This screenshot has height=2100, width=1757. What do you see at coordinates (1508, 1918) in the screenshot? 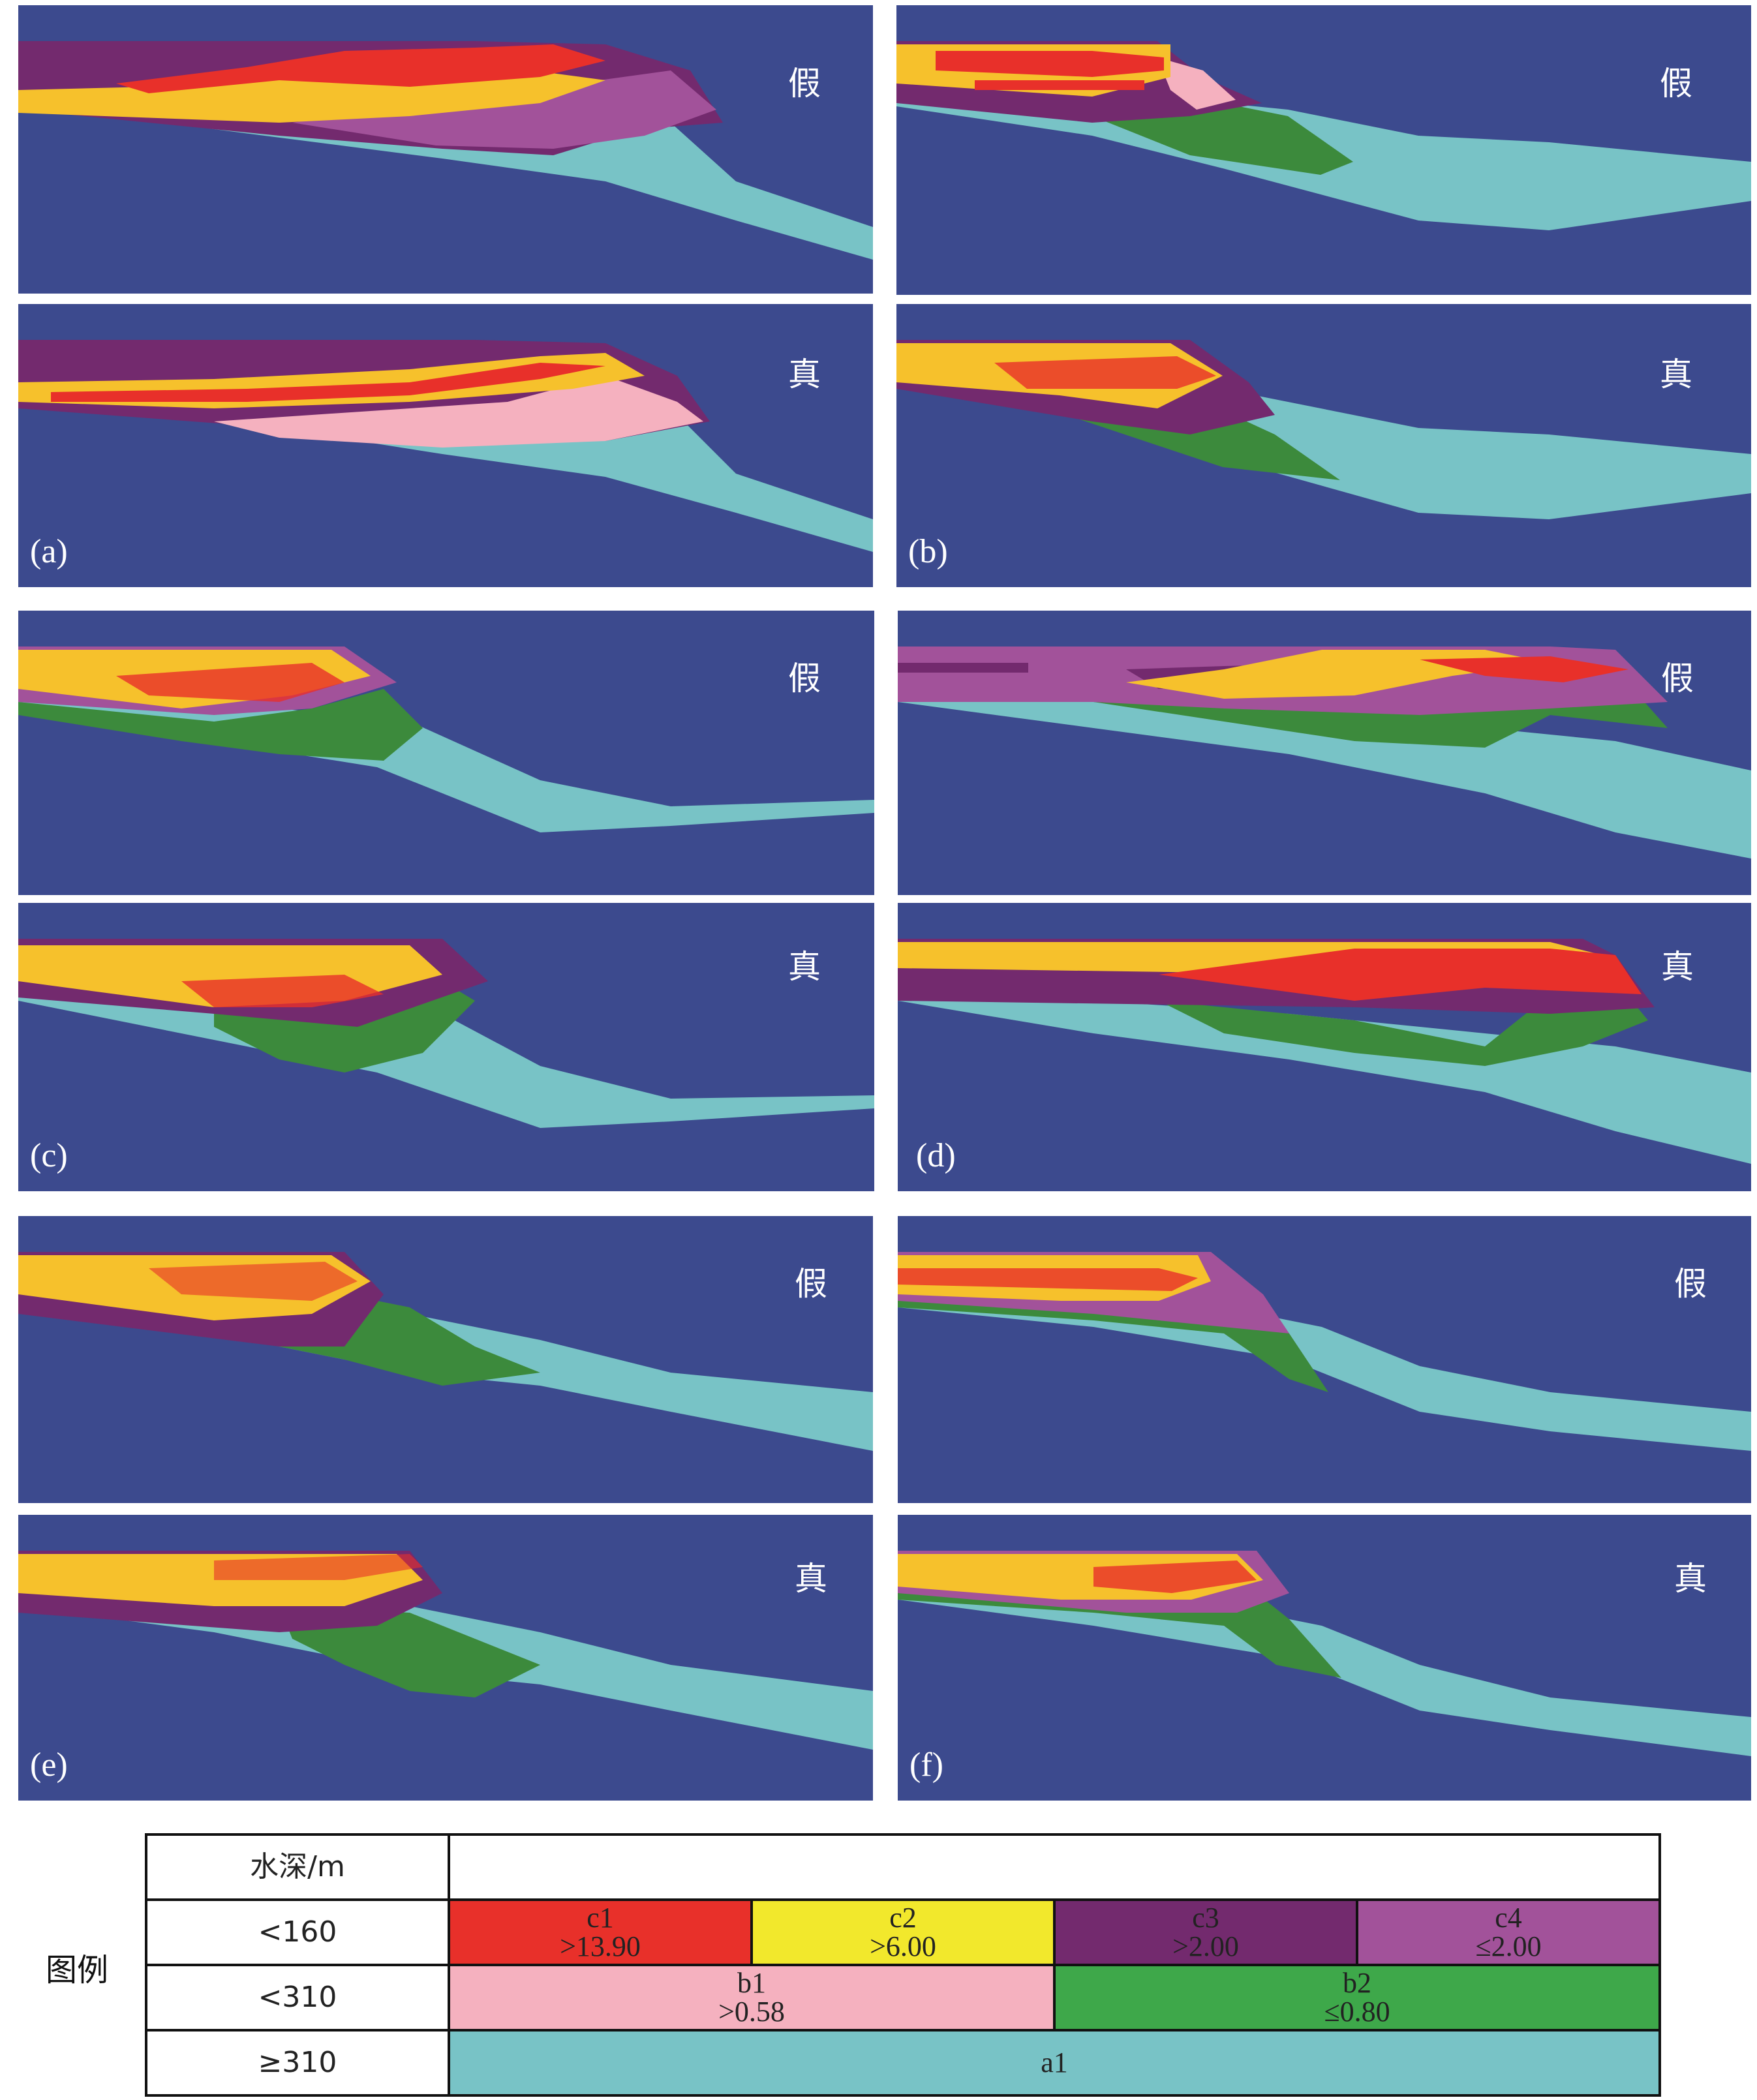
I see `legend-code: c4` at bounding box center [1508, 1918].